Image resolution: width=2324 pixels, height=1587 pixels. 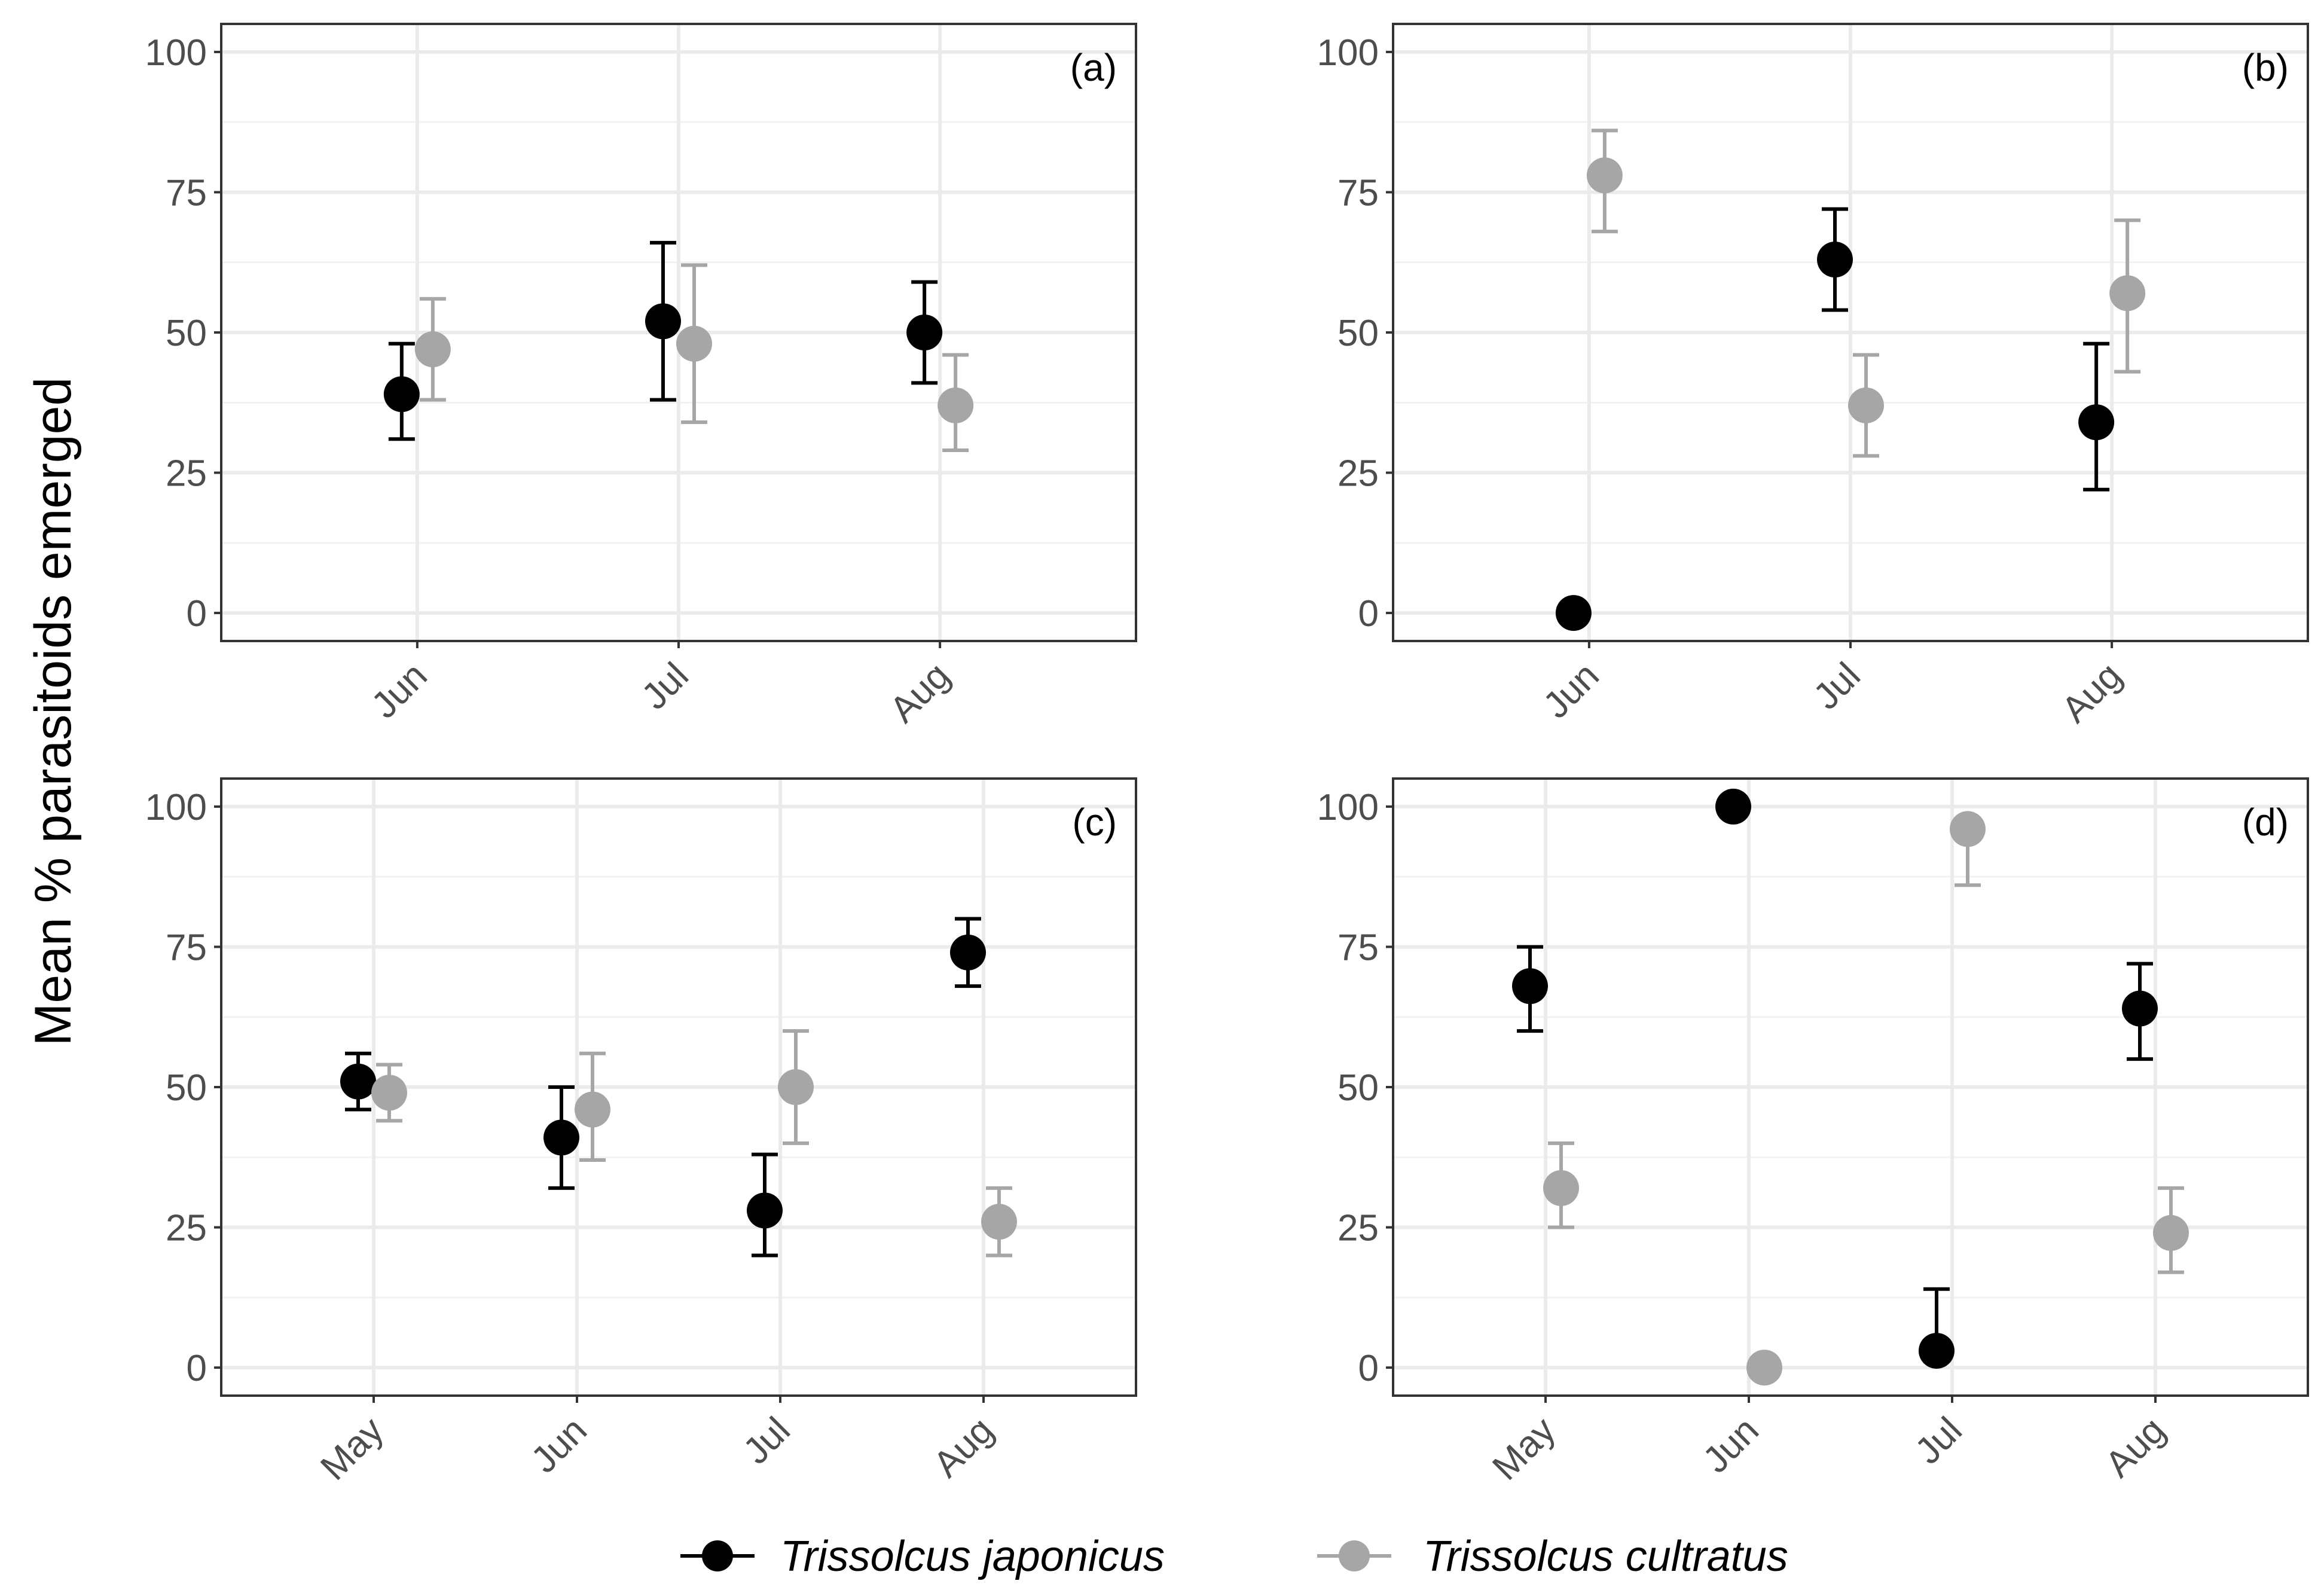 I want to click on panel-d-xtick-label: Jun, so click(x=1730, y=1445).